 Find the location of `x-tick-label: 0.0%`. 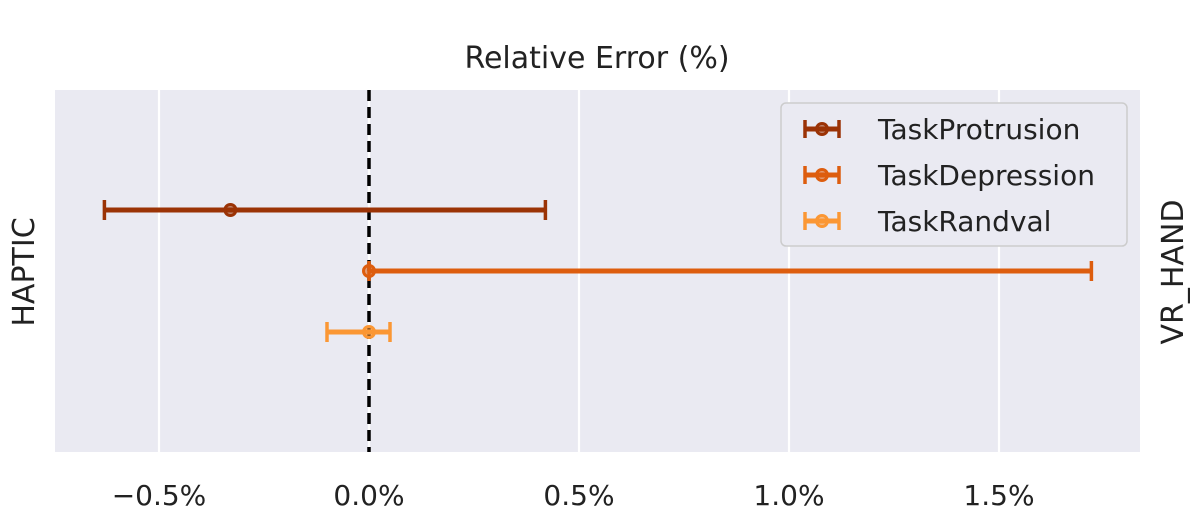

x-tick-label: 0.0% is located at coordinates (368, 494).